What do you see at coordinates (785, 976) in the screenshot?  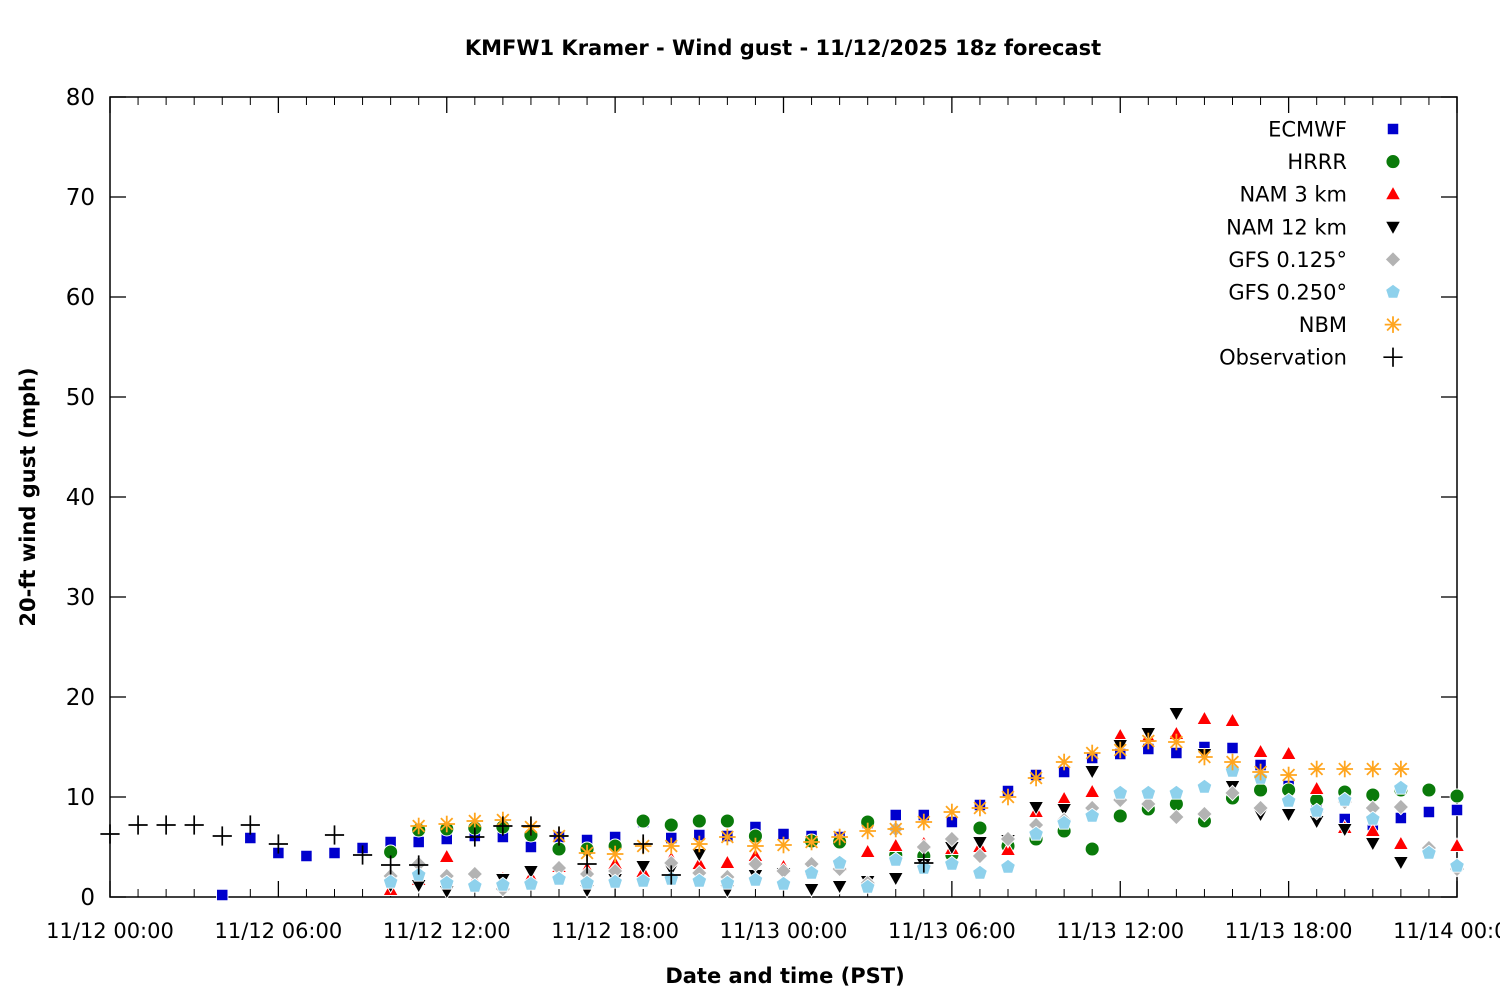 I see `x-axis-title: Date and time (PST)` at bounding box center [785, 976].